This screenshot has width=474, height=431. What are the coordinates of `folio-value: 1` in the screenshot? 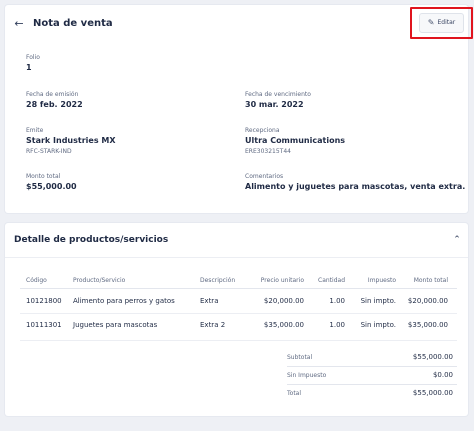 It's located at (29, 67).